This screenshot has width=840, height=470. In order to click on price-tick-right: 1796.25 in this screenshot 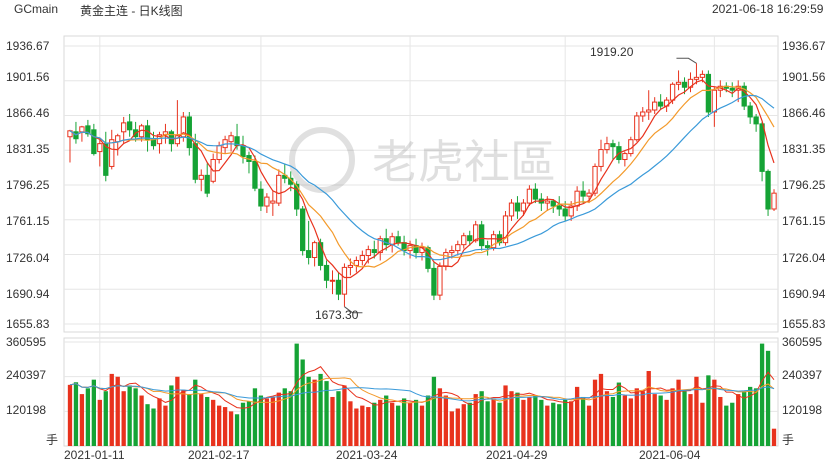, I will do `click(804, 185)`.